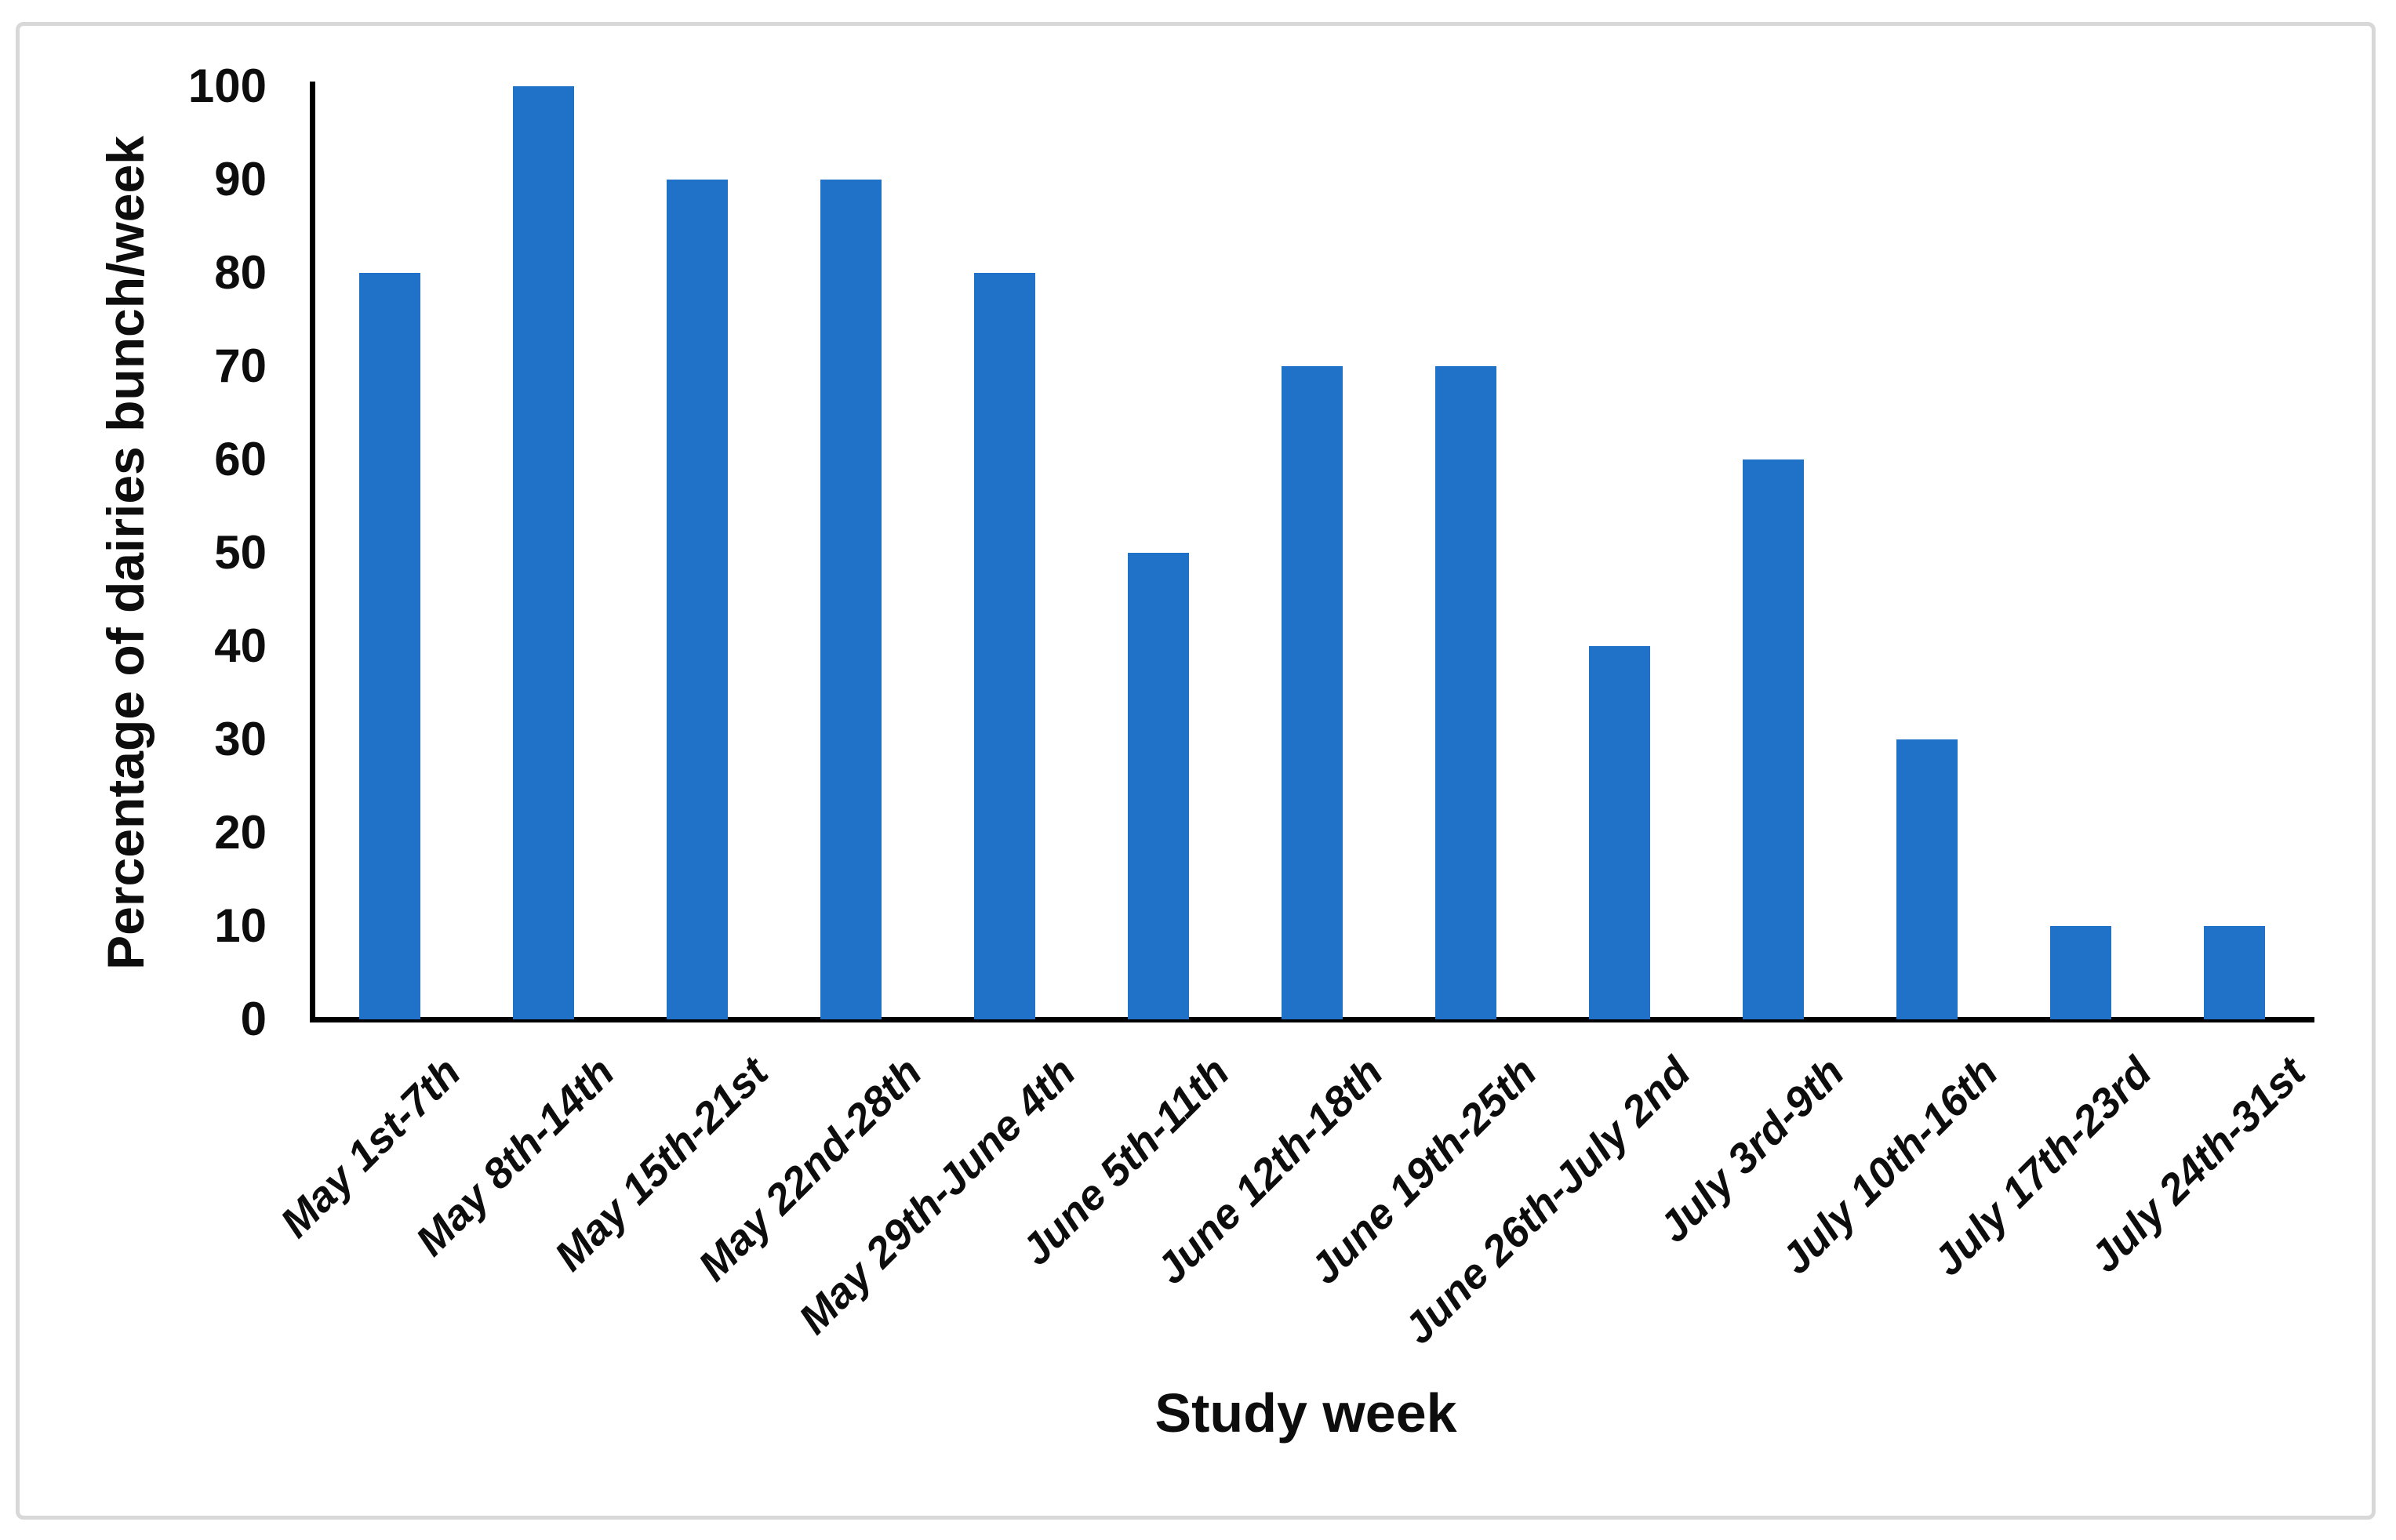 The image size is (2396, 1540). Describe the element at coordinates (240, 552) in the screenshot. I see `y-tick-label: 50` at that location.